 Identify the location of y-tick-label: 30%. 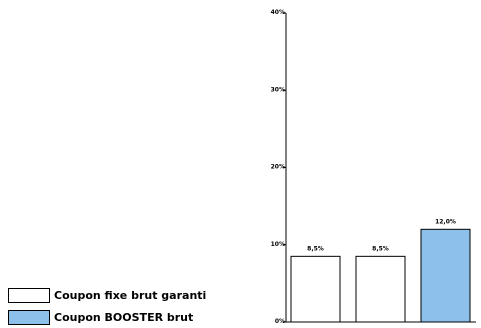
(278, 89).